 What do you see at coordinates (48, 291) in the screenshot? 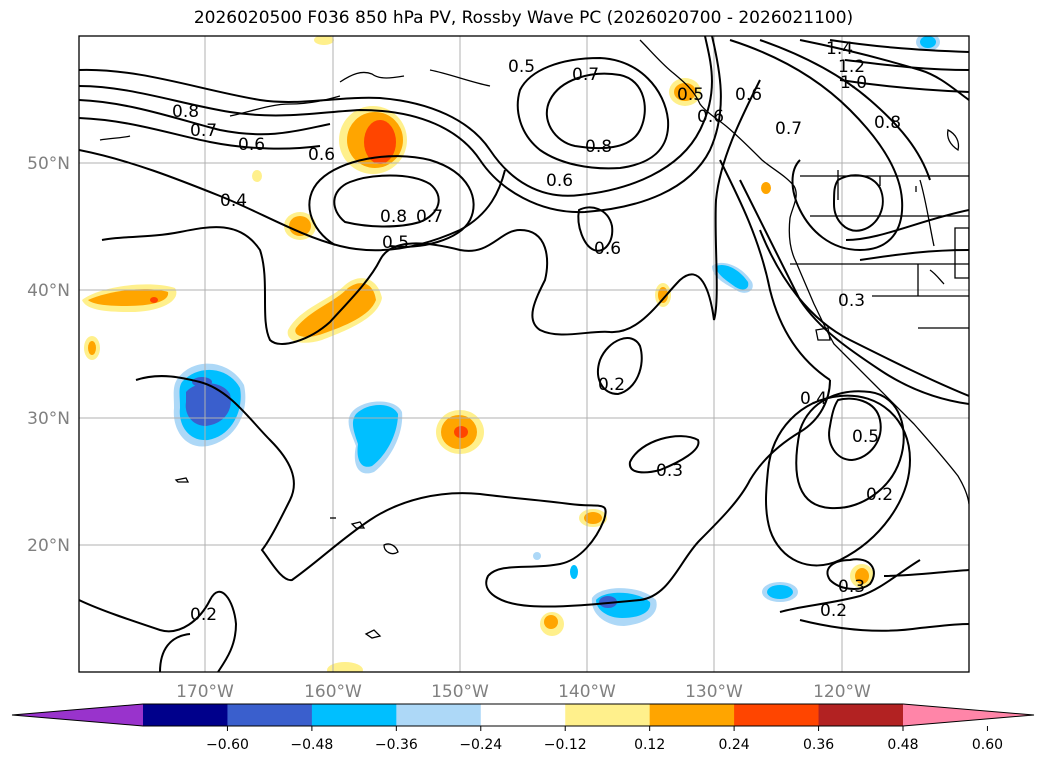
I see `lat-label: 40°N` at bounding box center [48, 291].